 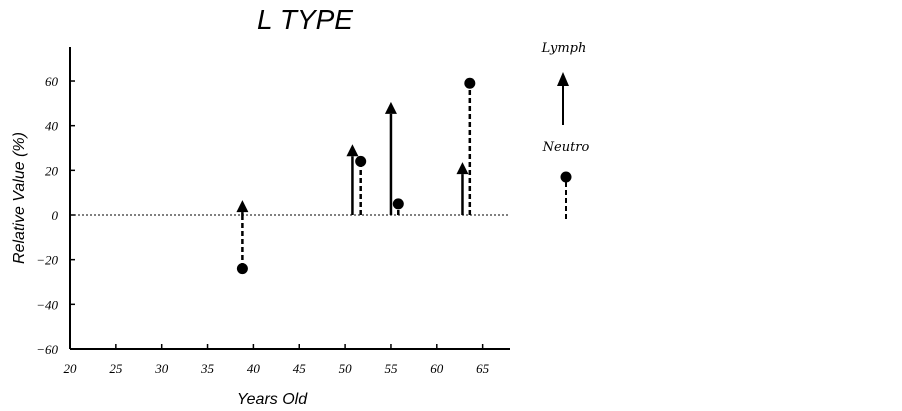 What do you see at coordinates (47, 260) in the screenshot?
I see `y-tick-label: −20` at bounding box center [47, 260].